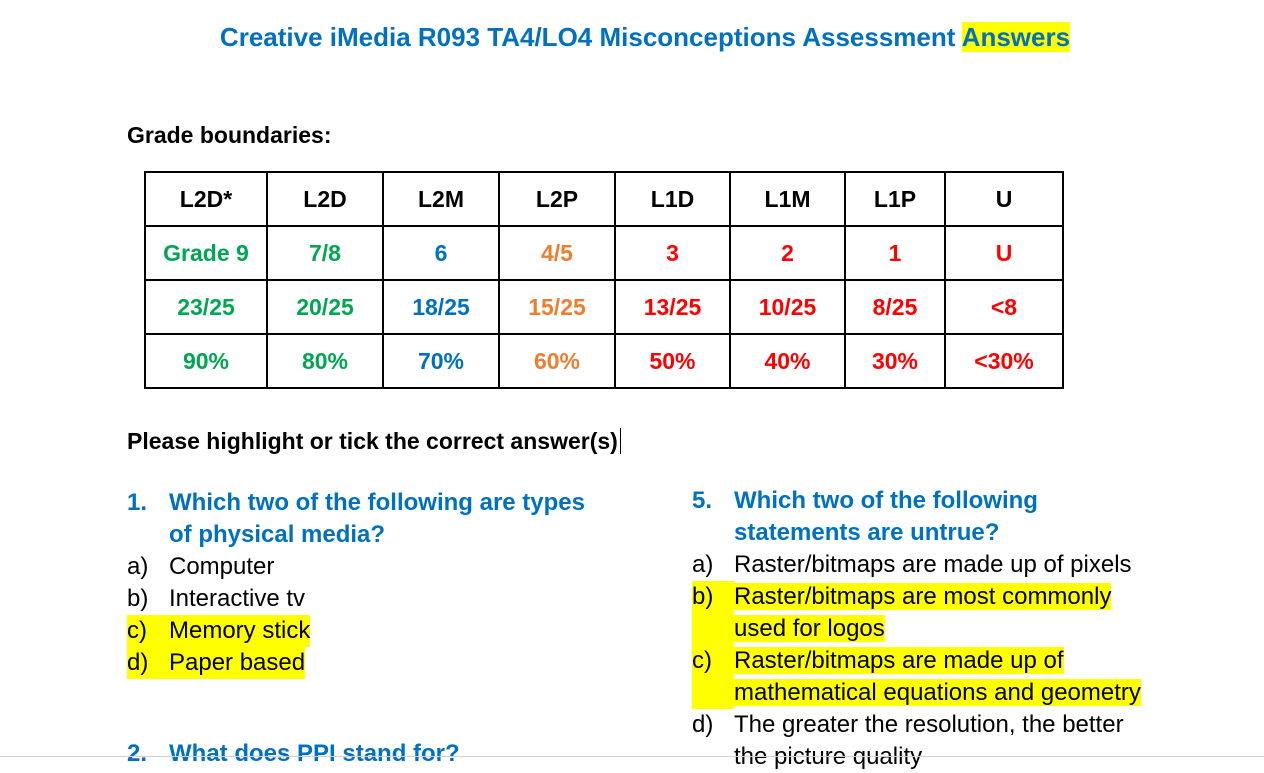  What do you see at coordinates (277, 534) in the screenshot?
I see `question-line: of physical media?` at bounding box center [277, 534].